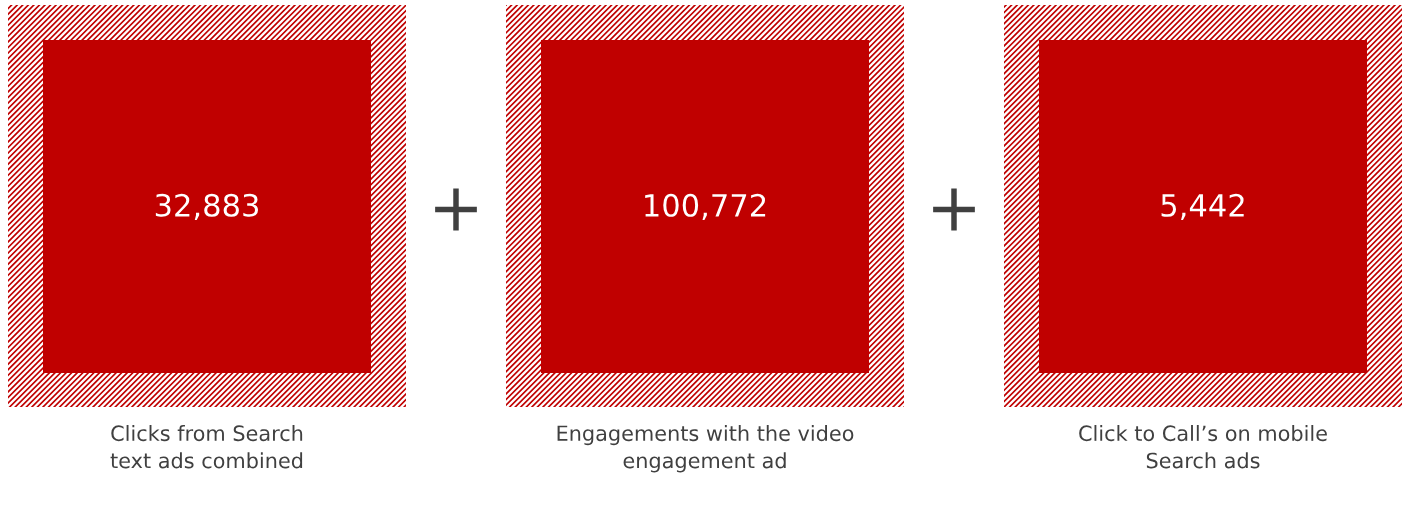  What do you see at coordinates (705, 206) in the screenshot?
I see `data-label: 100,772` at bounding box center [705, 206].